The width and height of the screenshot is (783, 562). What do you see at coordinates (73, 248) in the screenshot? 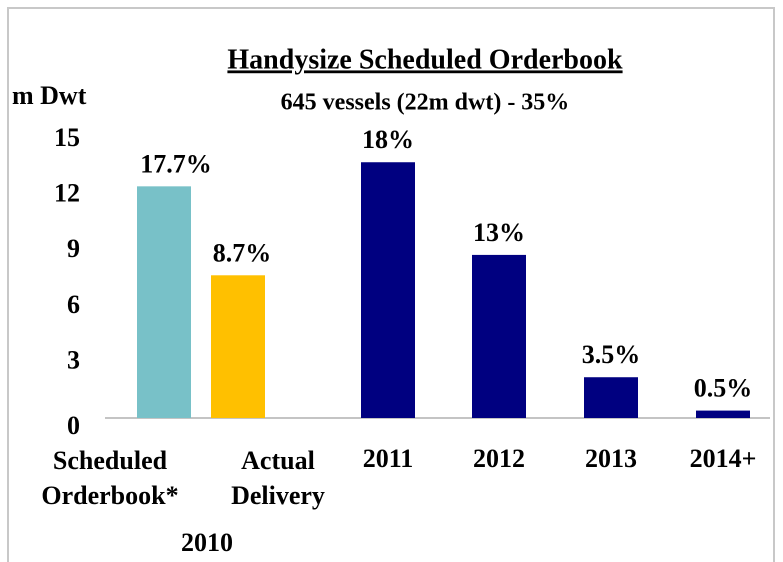
I see `y-tick-label: 9` at bounding box center [73, 248].